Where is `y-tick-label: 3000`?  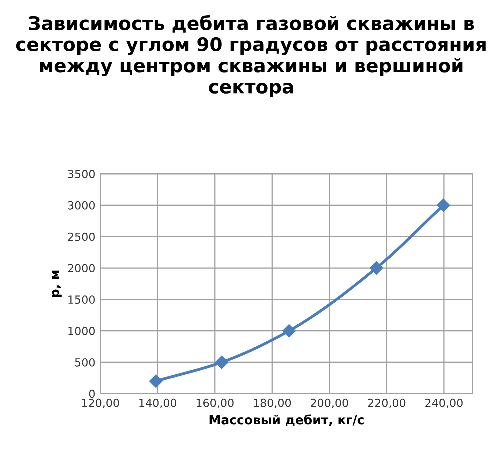 y-tick-label: 3000 is located at coordinates (81, 205).